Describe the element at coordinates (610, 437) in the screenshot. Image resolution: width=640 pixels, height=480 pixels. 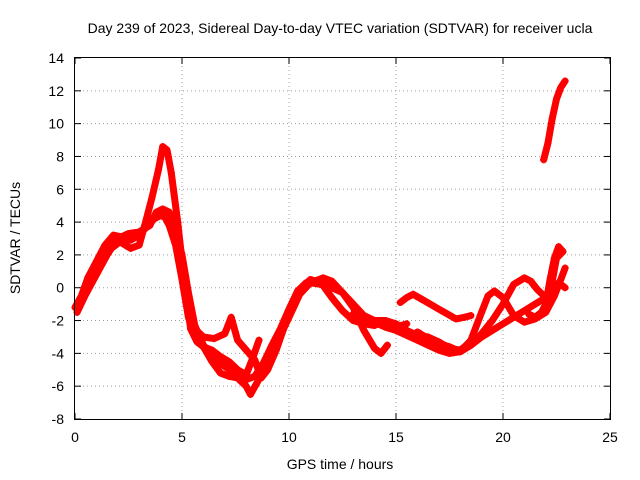
I see `x-tick-label-5: 25` at that location.